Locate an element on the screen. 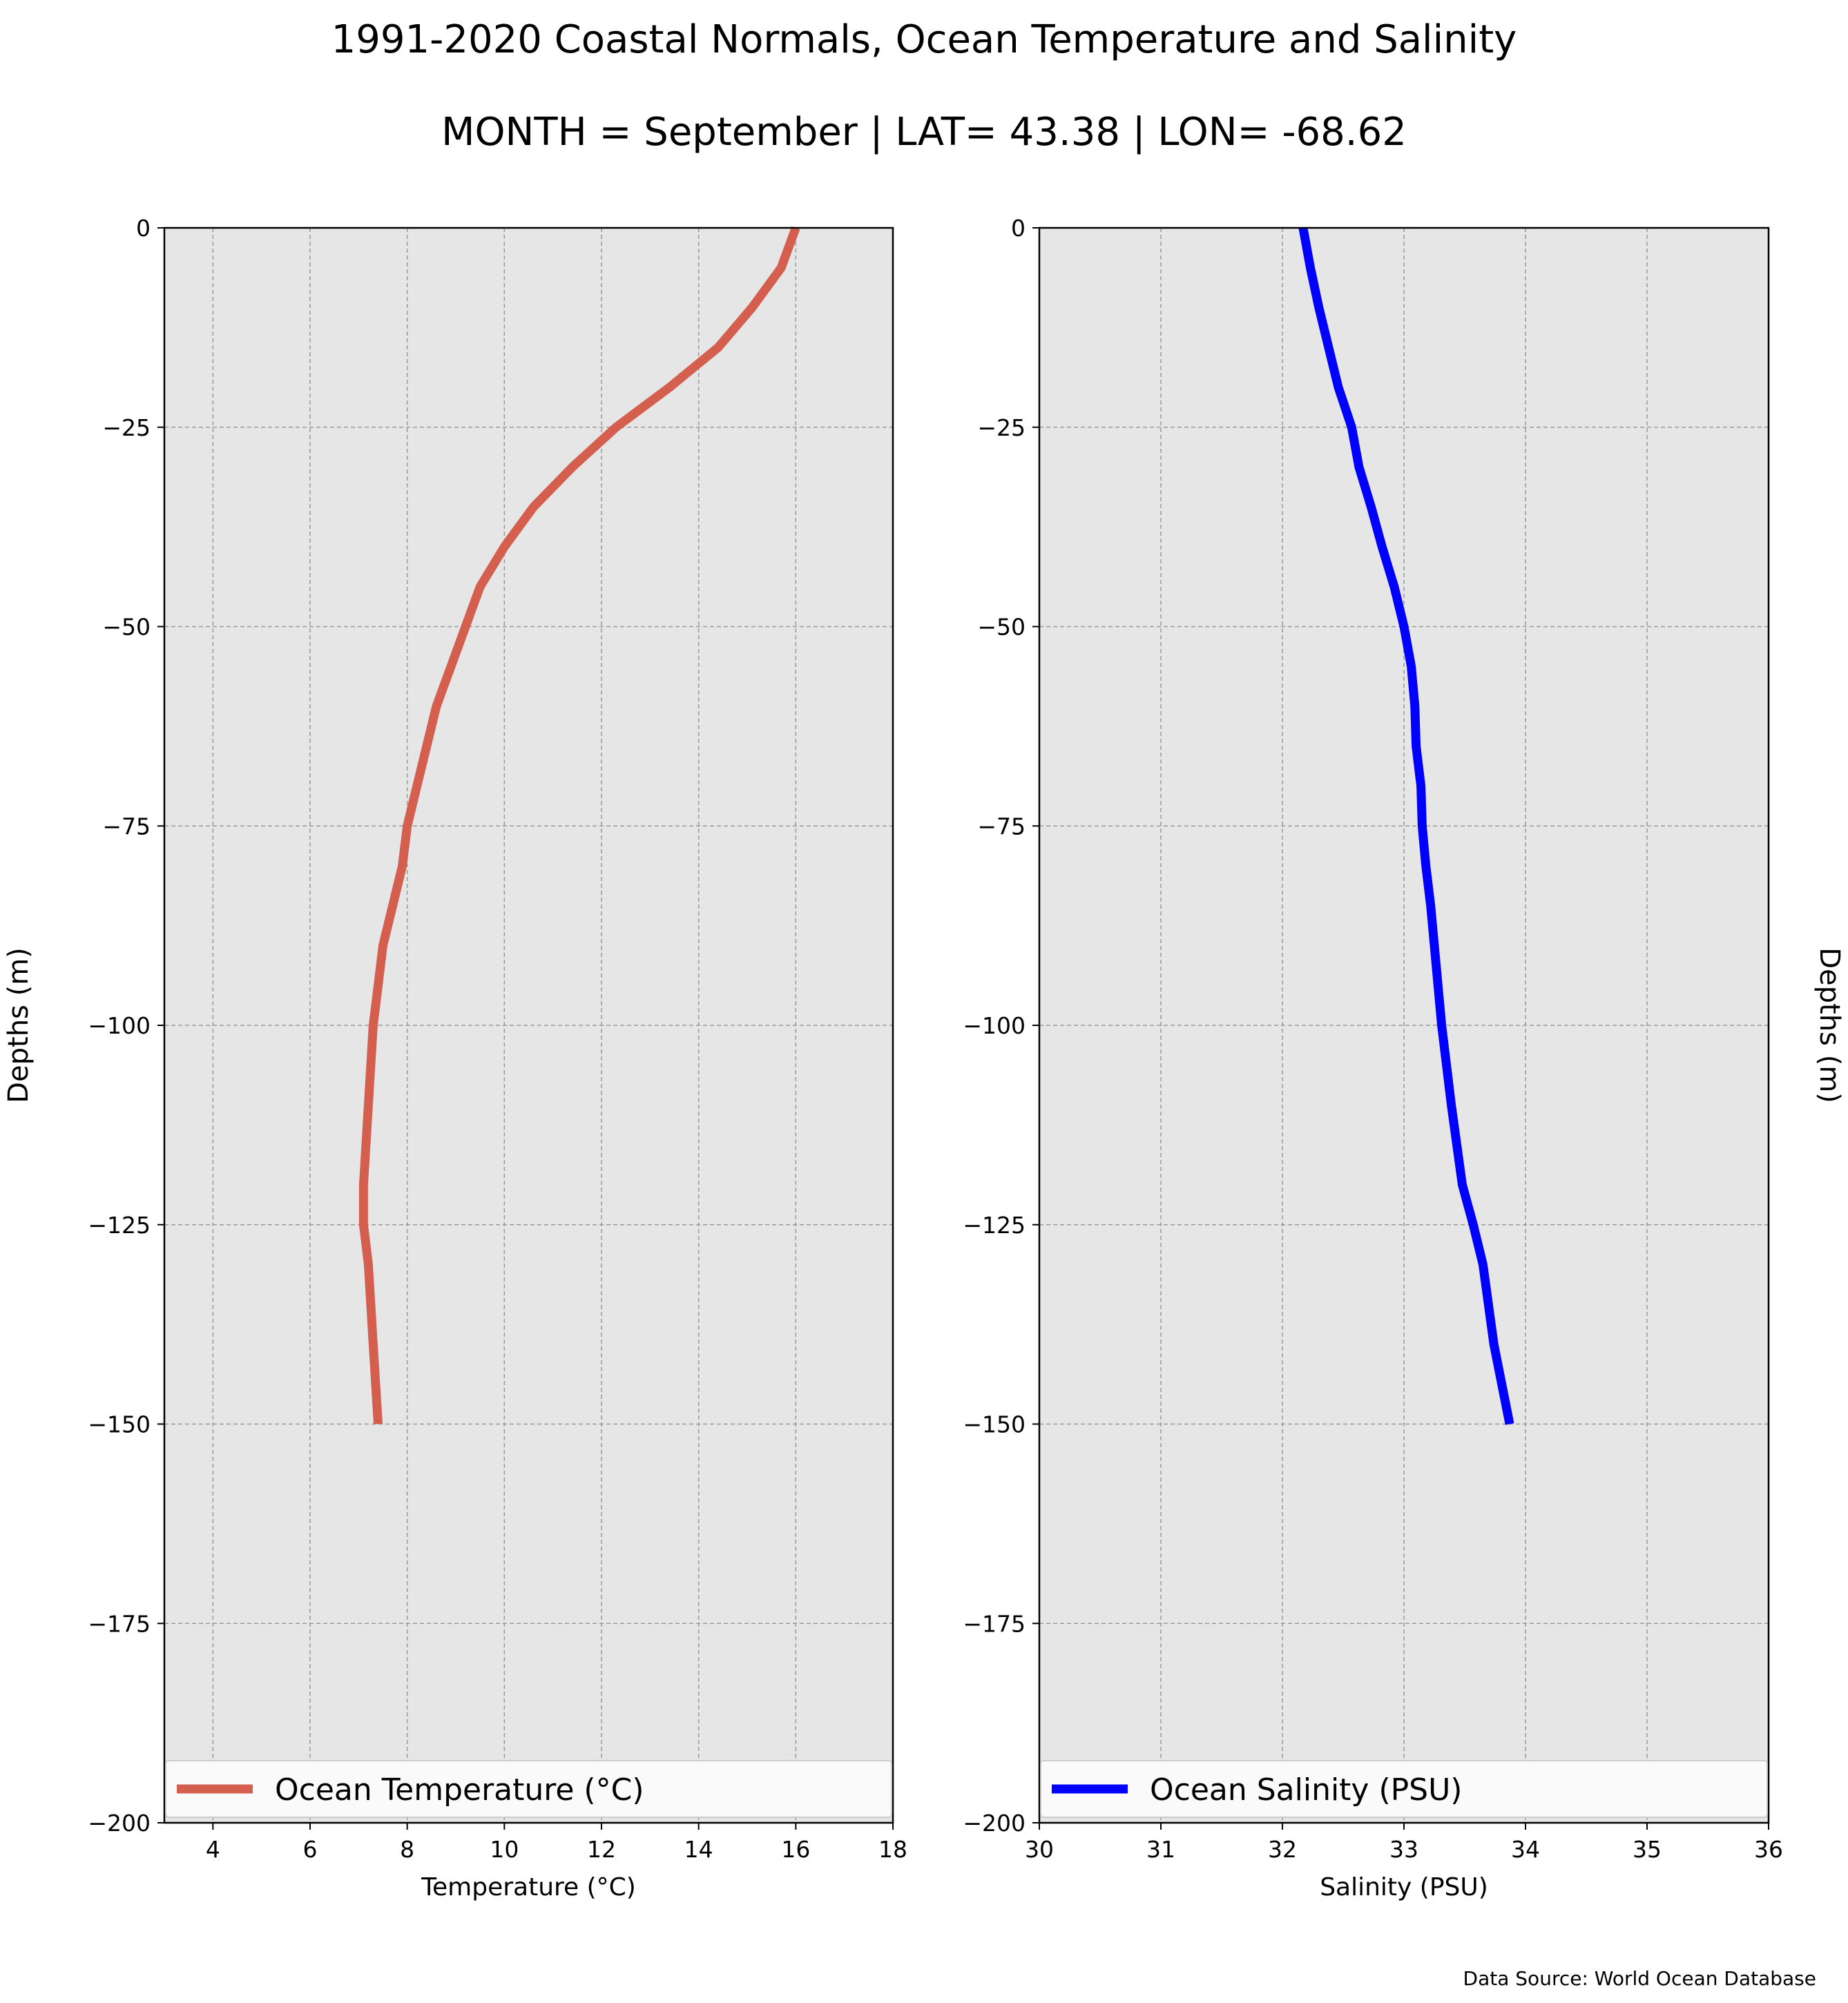 The height and width of the screenshot is (2003, 1848). x-tick-label: 36 is located at coordinates (1768, 1849).